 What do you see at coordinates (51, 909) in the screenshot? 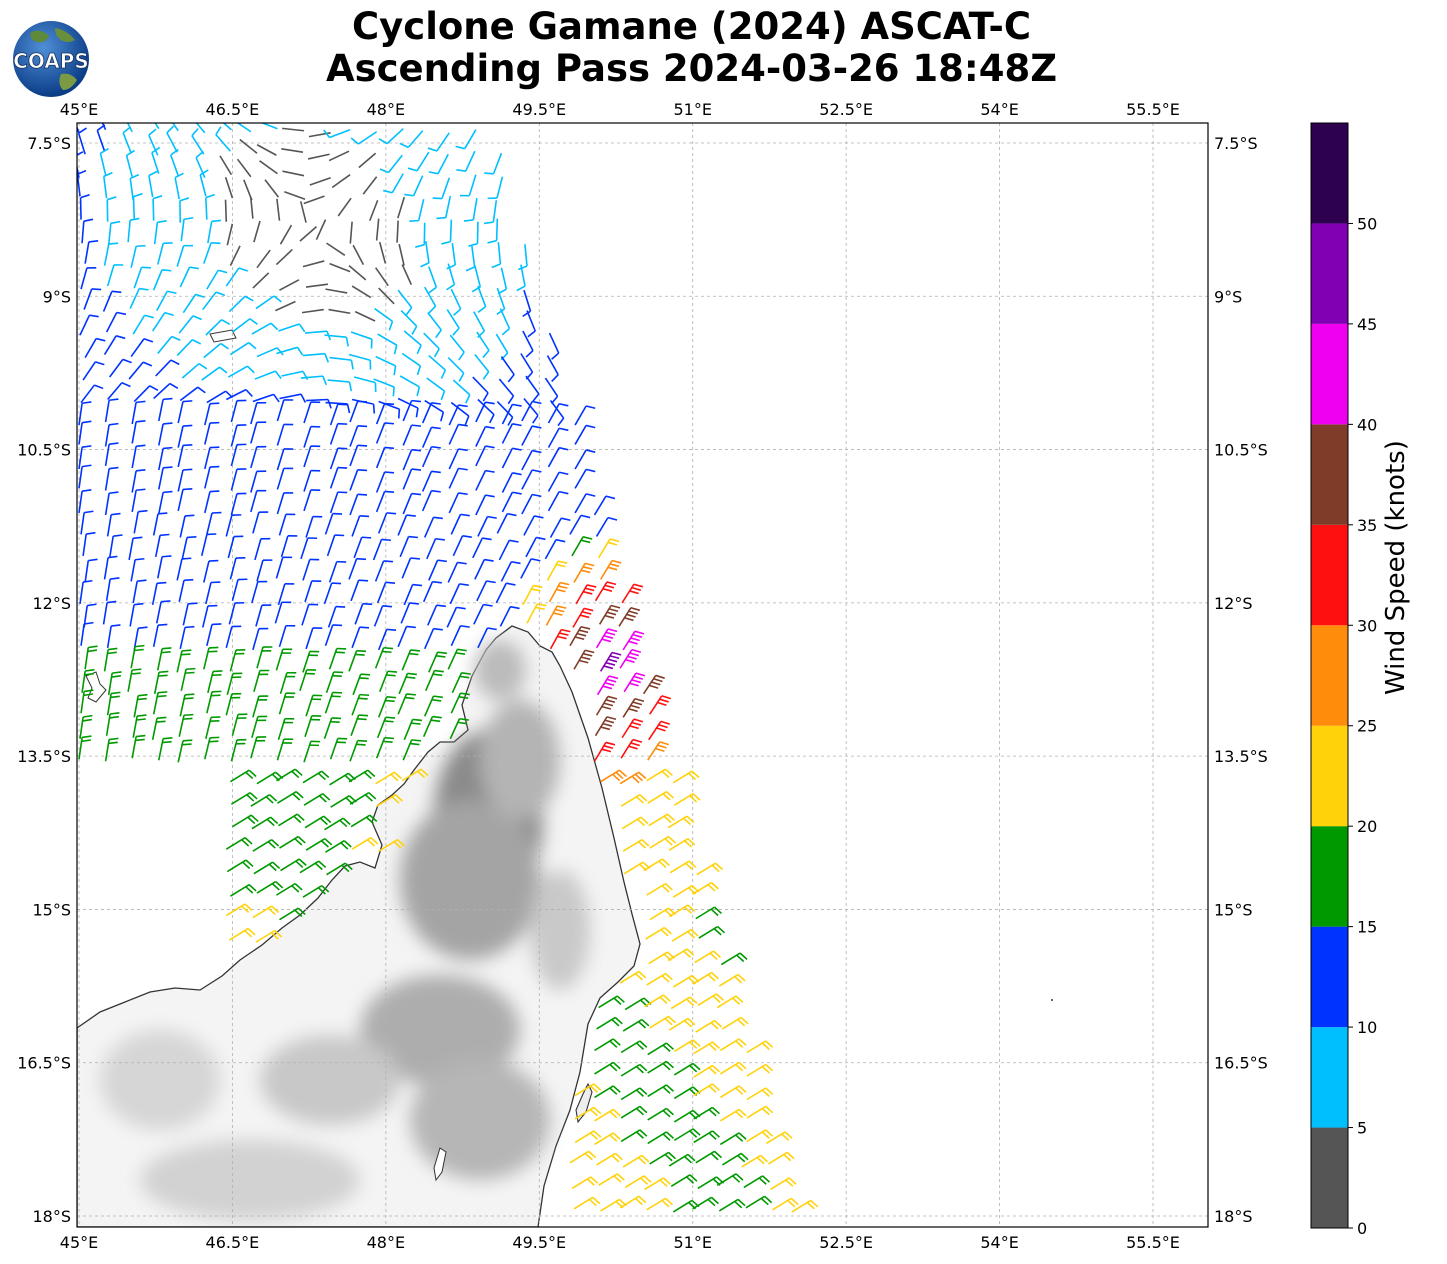
I see `lat-tick-left-5: 15°S` at bounding box center [51, 909].